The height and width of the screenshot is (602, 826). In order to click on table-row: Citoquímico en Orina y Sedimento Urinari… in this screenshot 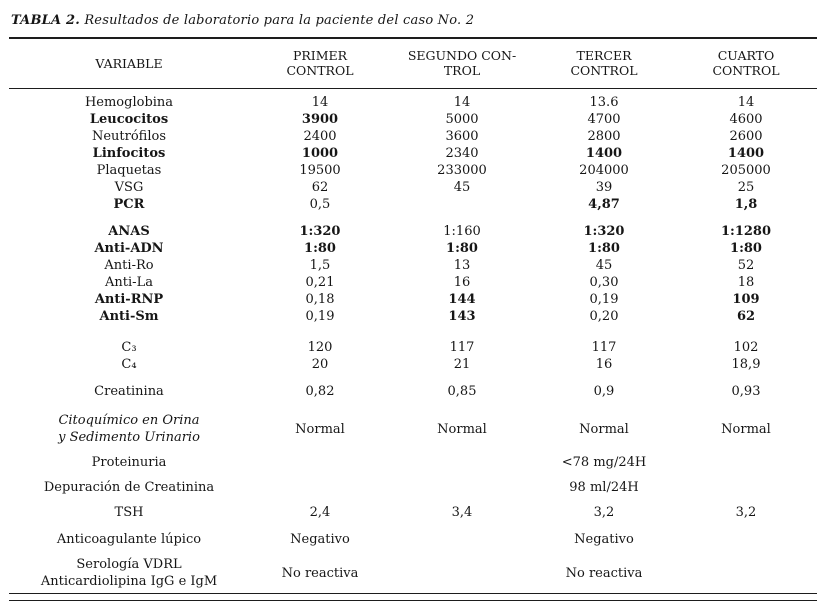, I will do `click(413, 429)`.